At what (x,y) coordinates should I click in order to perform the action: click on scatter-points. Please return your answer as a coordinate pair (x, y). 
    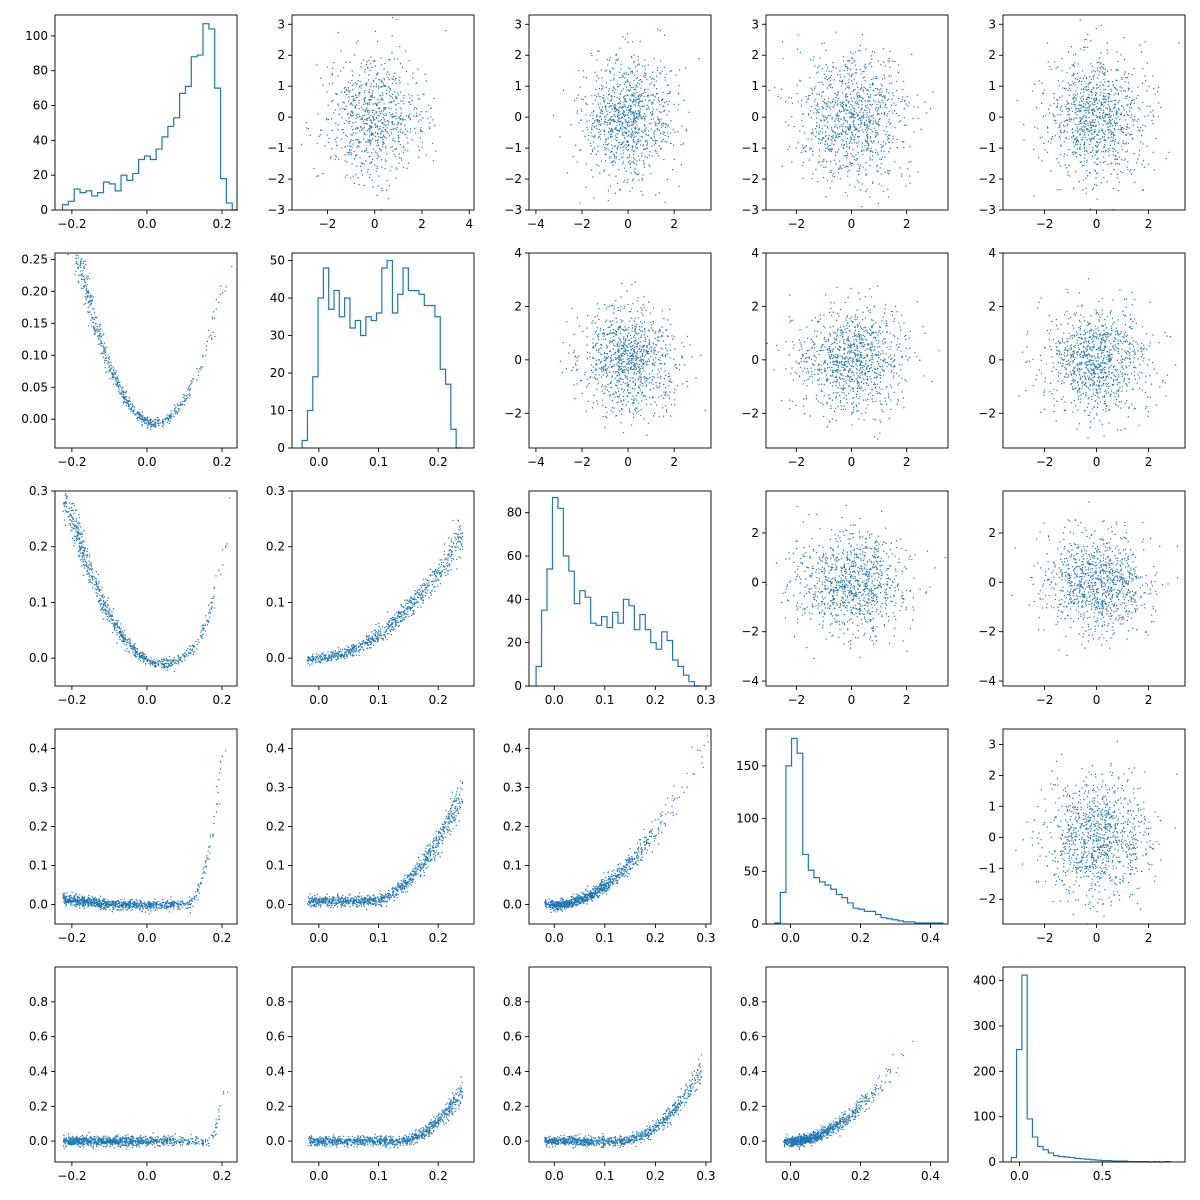
    Looking at the image, I should click on (1098, 115).